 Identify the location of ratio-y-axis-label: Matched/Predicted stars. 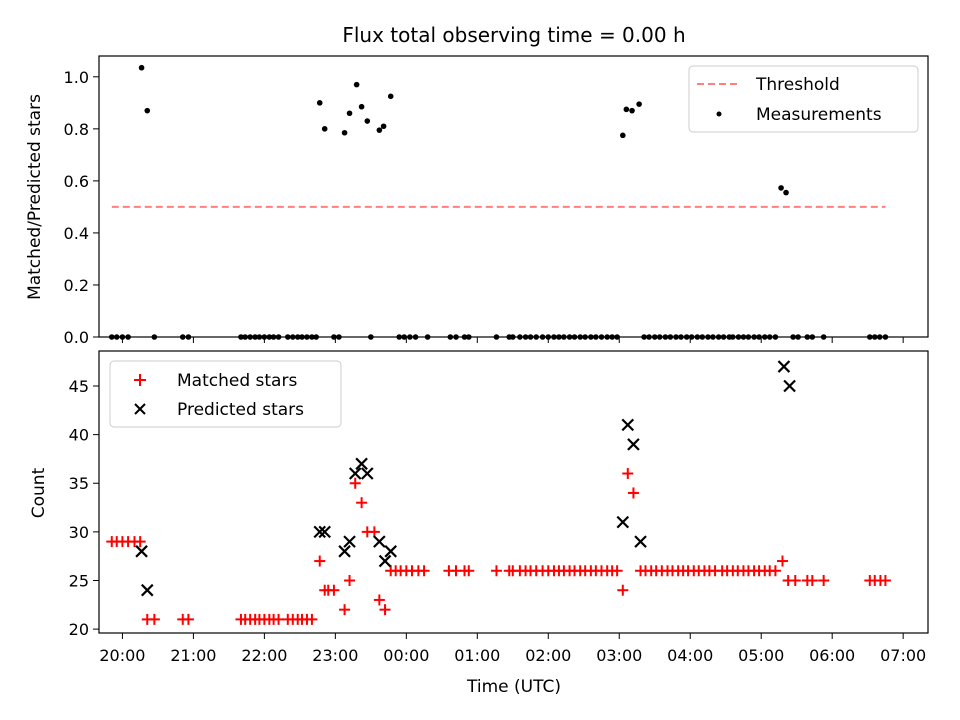
(35, 197).